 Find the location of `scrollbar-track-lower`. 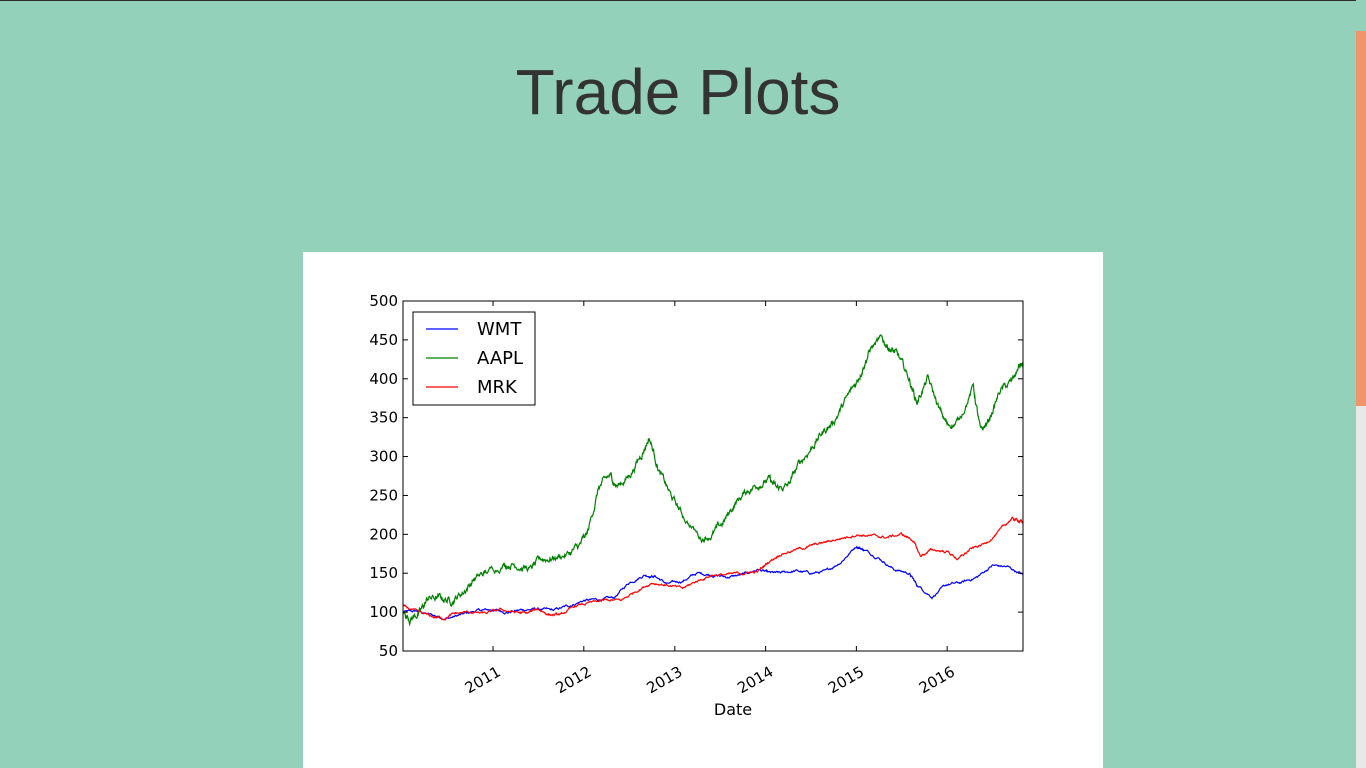

scrollbar-track-lower is located at coordinates (1361, 587).